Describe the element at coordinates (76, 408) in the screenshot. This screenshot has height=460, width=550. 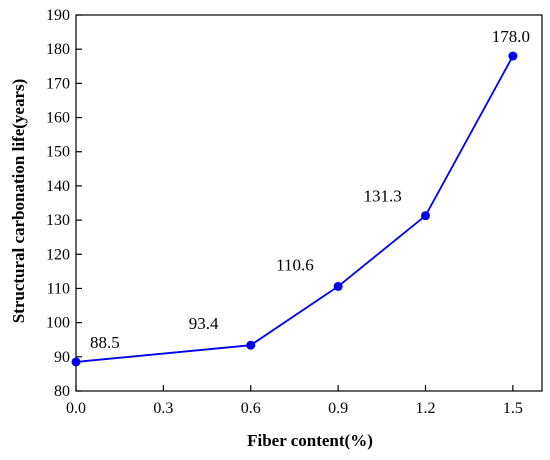
I see `x-tick-label: 0.0` at that location.